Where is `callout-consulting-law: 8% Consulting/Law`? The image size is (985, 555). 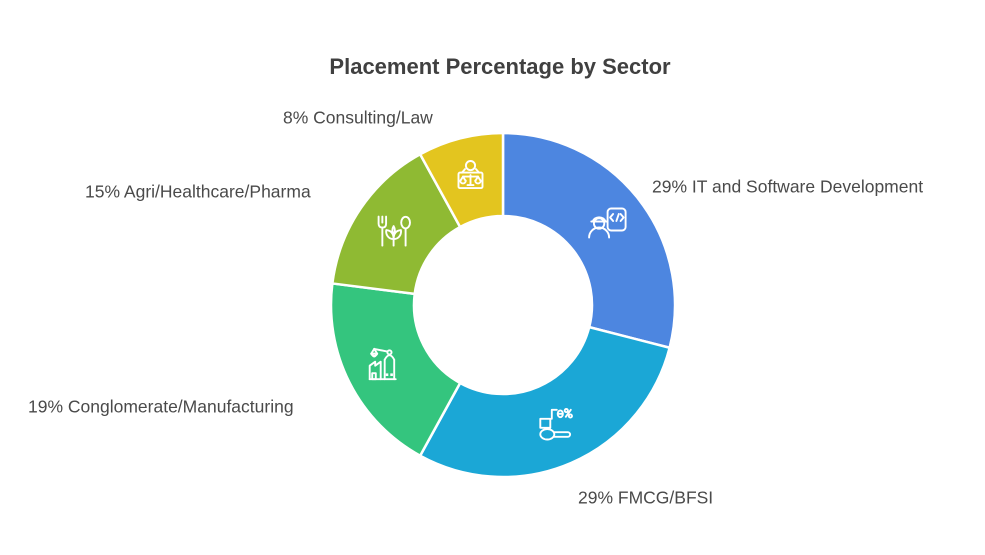
callout-consulting-law: 8% Consulting/Law is located at coordinates (358, 117).